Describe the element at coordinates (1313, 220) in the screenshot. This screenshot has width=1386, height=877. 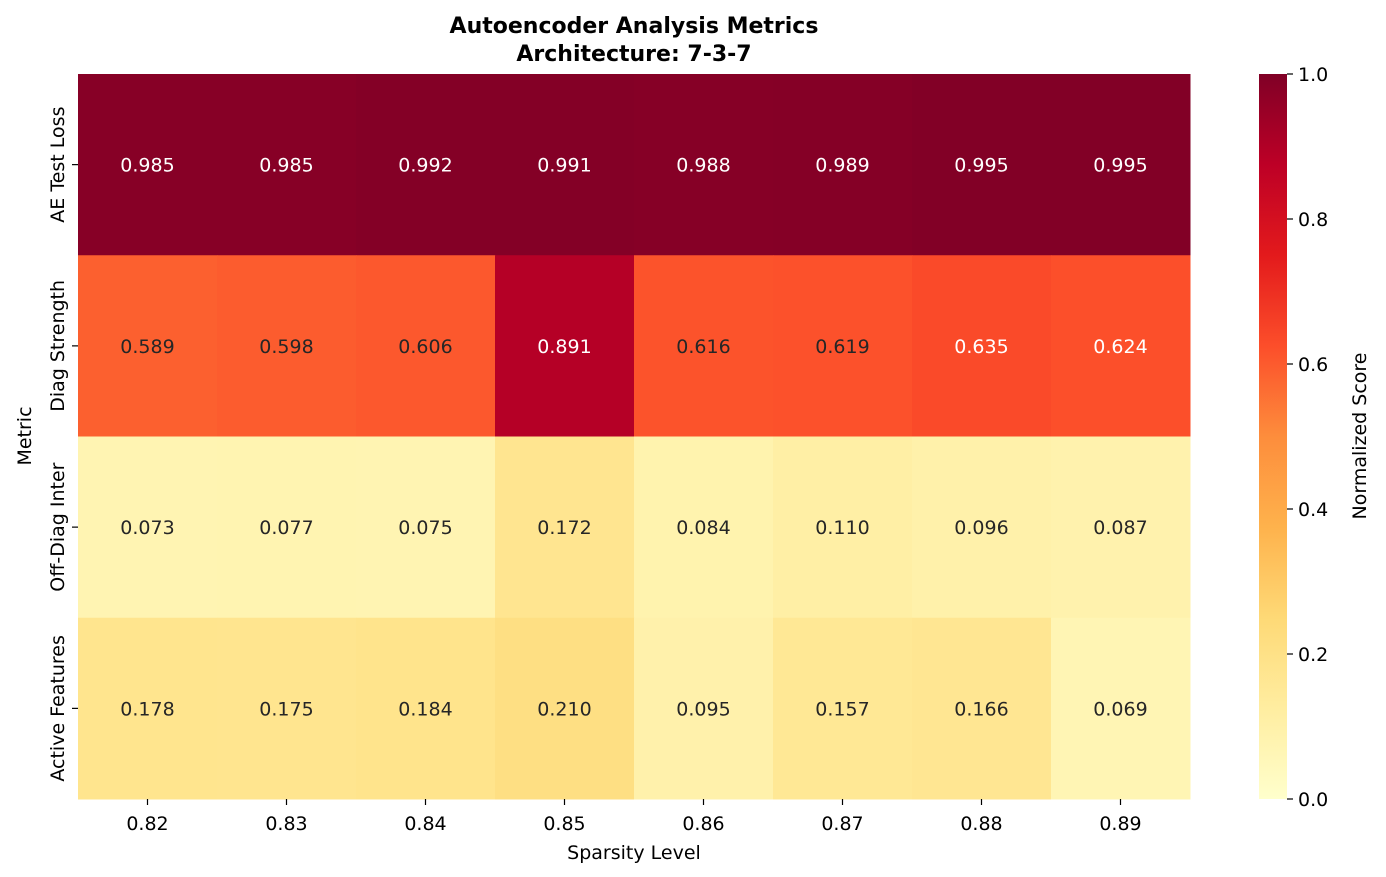
I see `colorbar-tick-label: 0.8` at that location.